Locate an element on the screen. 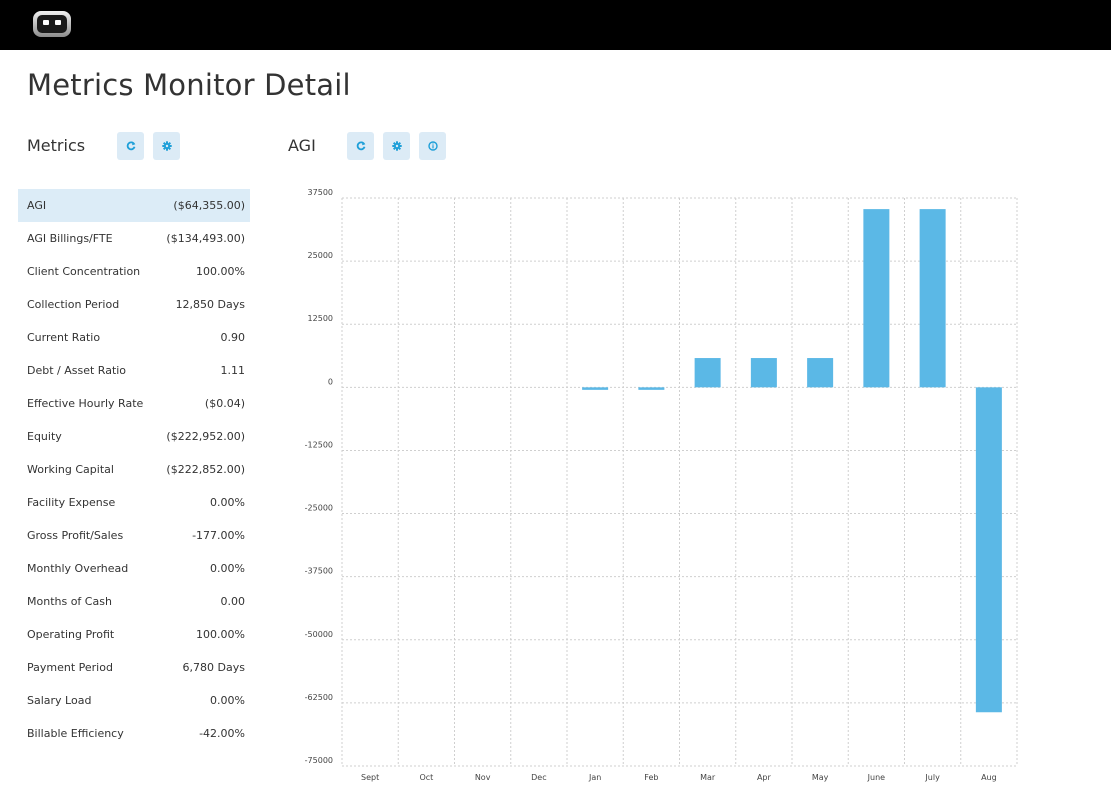 This screenshot has width=1111, height=808. metric-row: AGI Billings/FTE ($134,493.00) is located at coordinates (134, 238).